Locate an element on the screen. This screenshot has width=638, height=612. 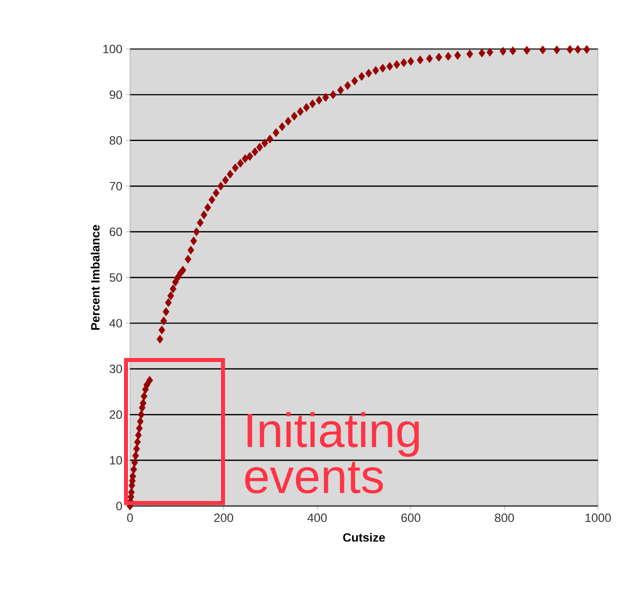
x-tick-label: 200 is located at coordinates (224, 518).